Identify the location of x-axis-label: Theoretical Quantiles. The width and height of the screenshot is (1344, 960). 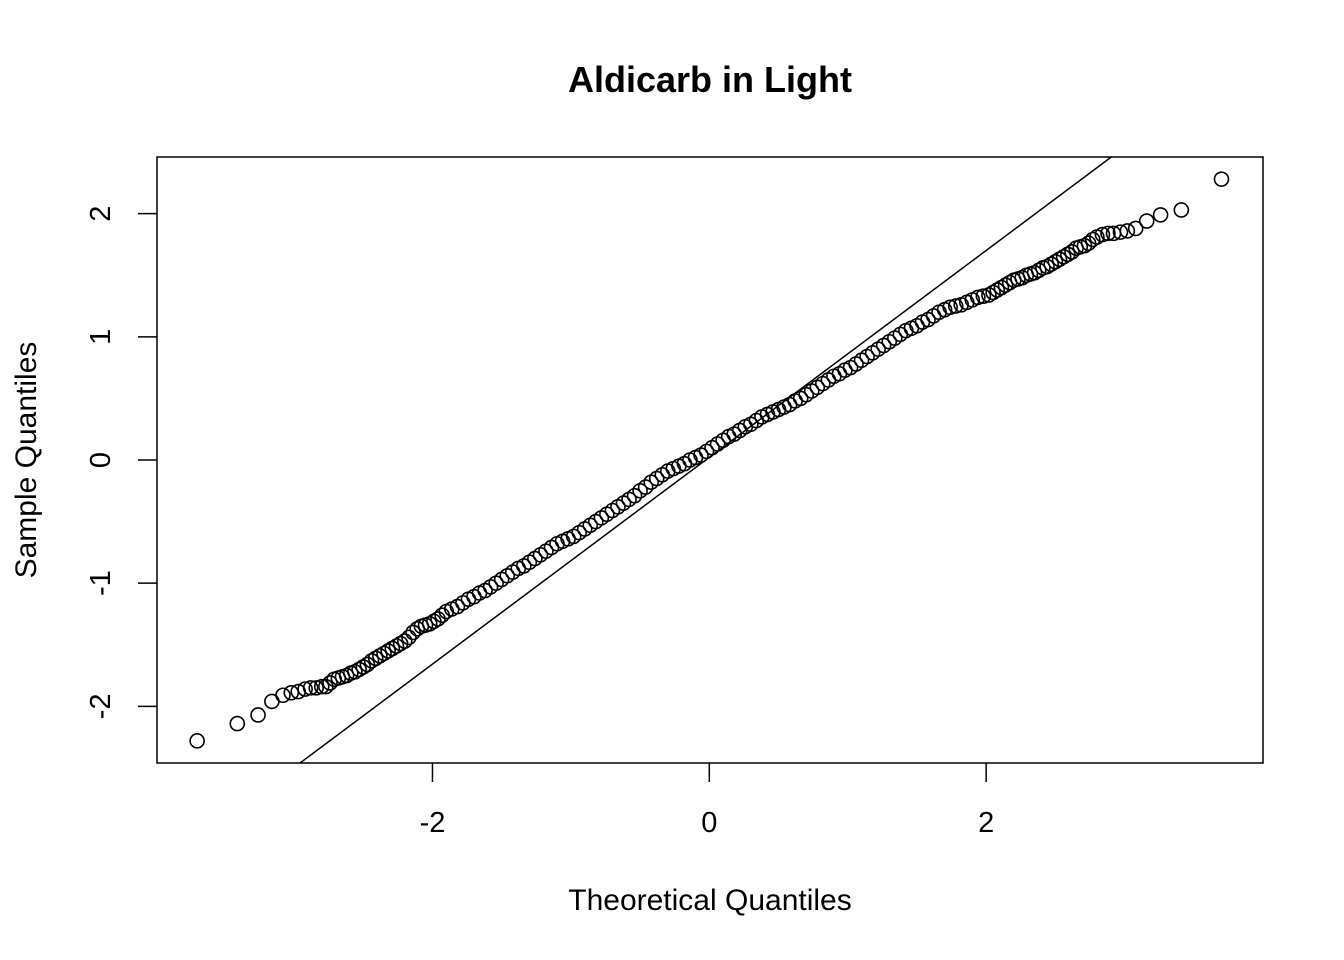
(709, 900).